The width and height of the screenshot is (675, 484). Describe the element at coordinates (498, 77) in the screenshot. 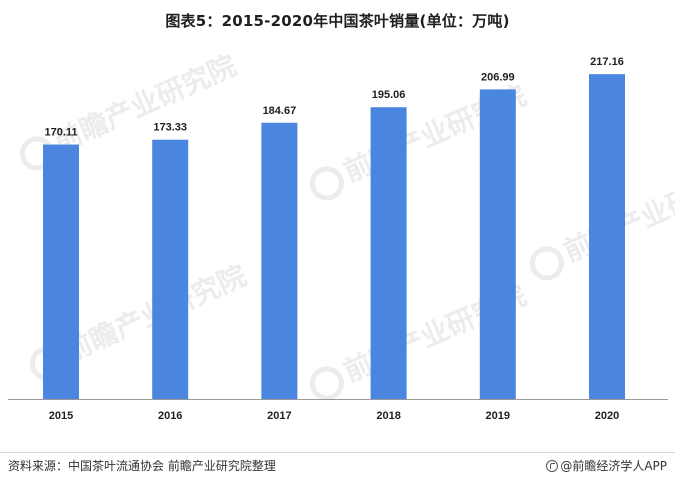

I see `data-label-2019: 206.99` at that location.